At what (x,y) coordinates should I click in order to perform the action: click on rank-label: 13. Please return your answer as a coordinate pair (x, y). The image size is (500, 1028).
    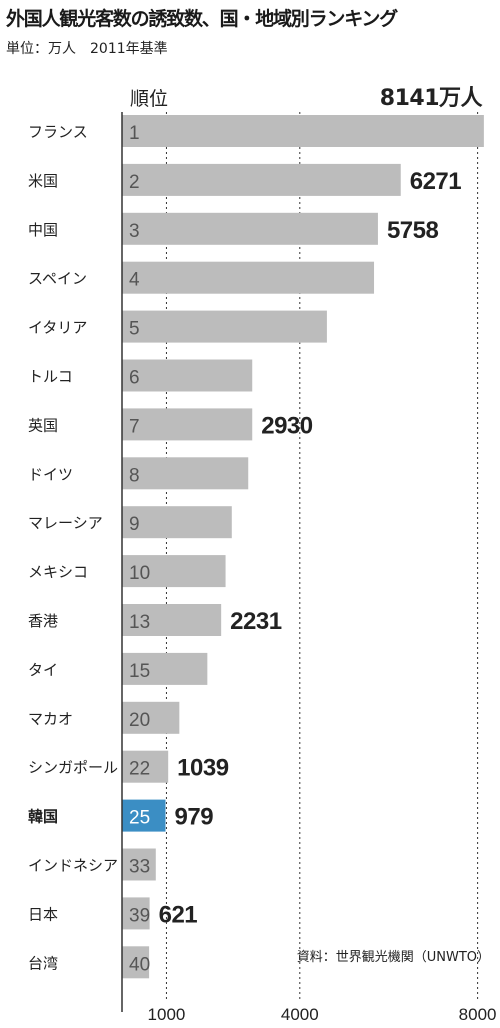
    Looking at the image, I should click on (139, 622).